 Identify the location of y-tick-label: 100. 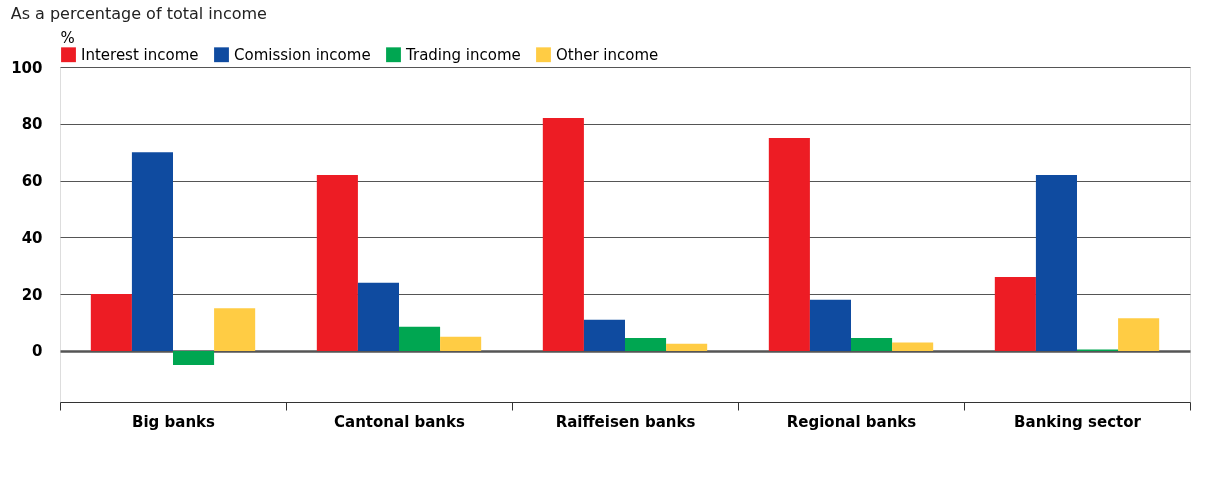
(27, 67).